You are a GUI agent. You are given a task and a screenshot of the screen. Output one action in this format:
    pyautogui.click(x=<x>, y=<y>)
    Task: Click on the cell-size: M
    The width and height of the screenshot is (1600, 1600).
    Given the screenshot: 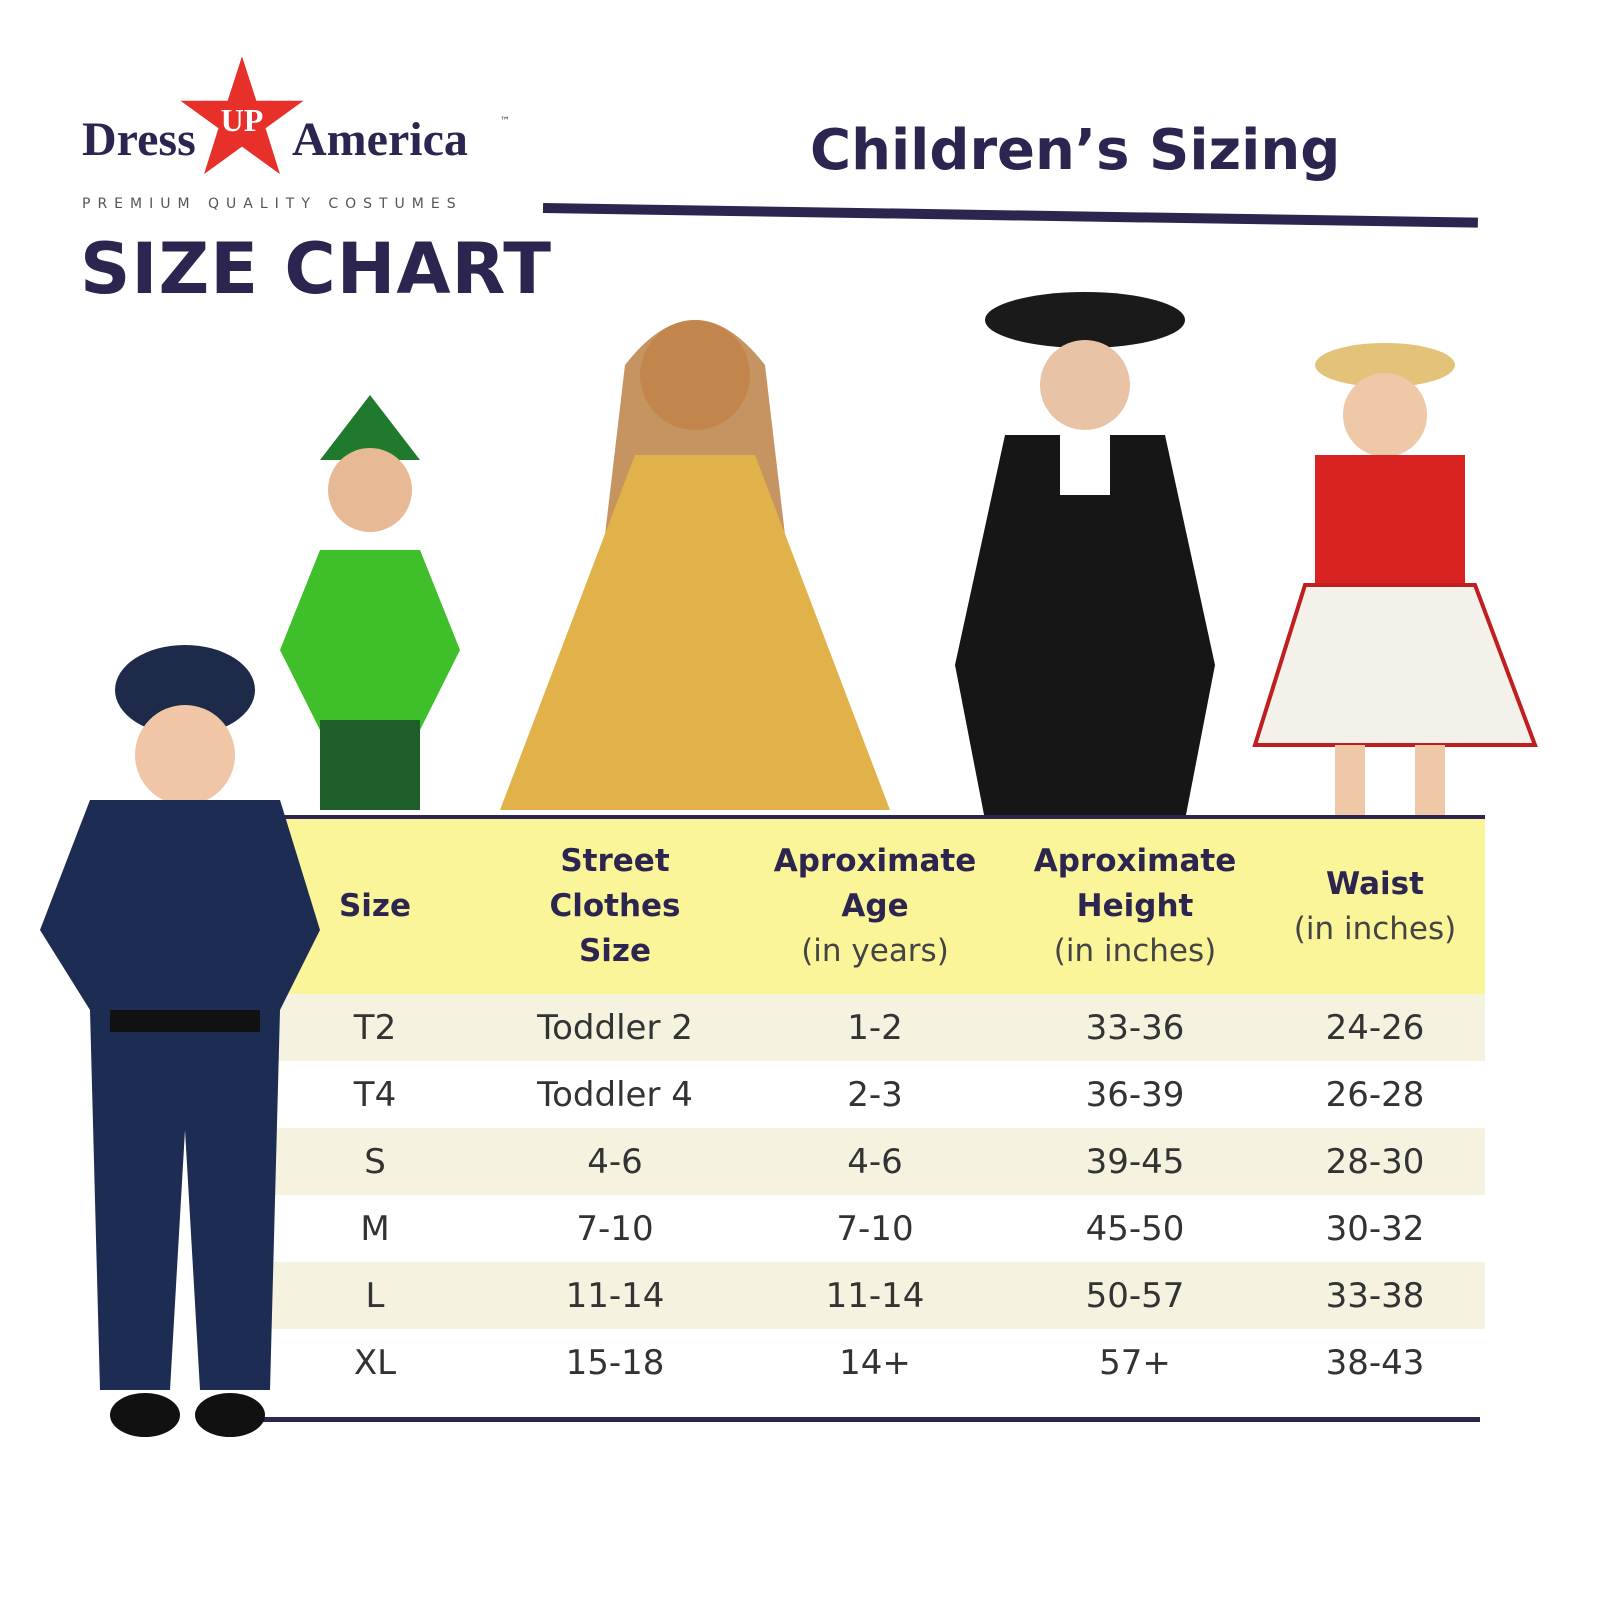 What is the action you would take?
    pyautogui.click(x=375, y=1228)
    